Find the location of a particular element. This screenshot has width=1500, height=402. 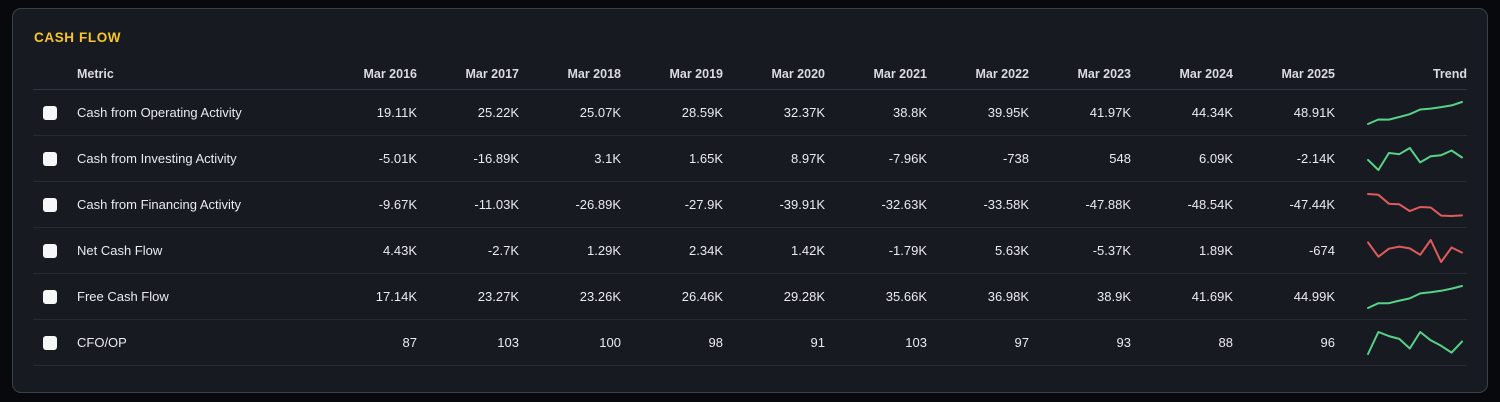

value-cell: 39.95K is located at coordinates (1008, 112).